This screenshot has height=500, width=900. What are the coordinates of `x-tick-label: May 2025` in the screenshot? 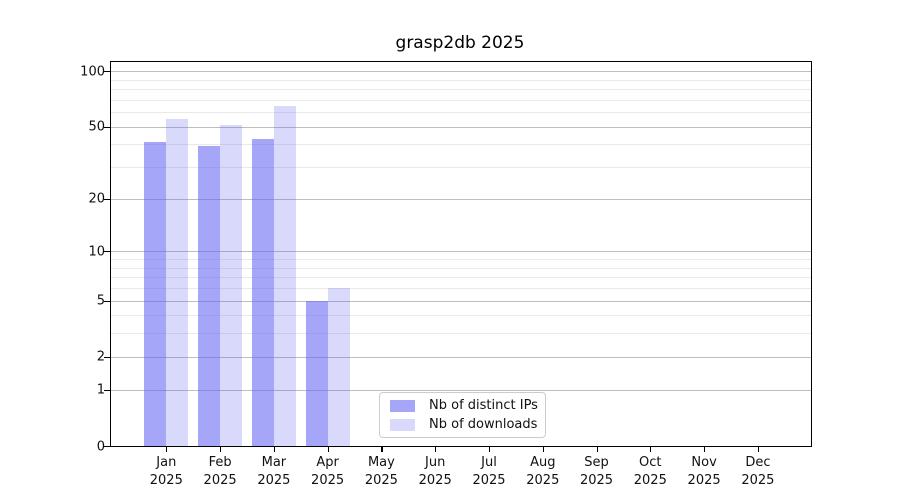 It's located at (381, 472).